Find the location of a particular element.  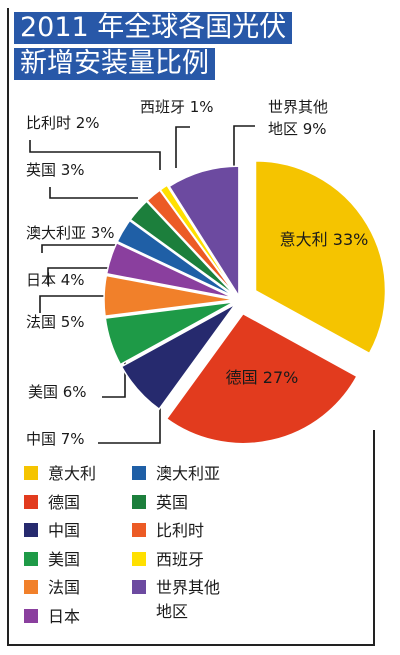

frame-bottom-rule is located at coordinates (191, 645).